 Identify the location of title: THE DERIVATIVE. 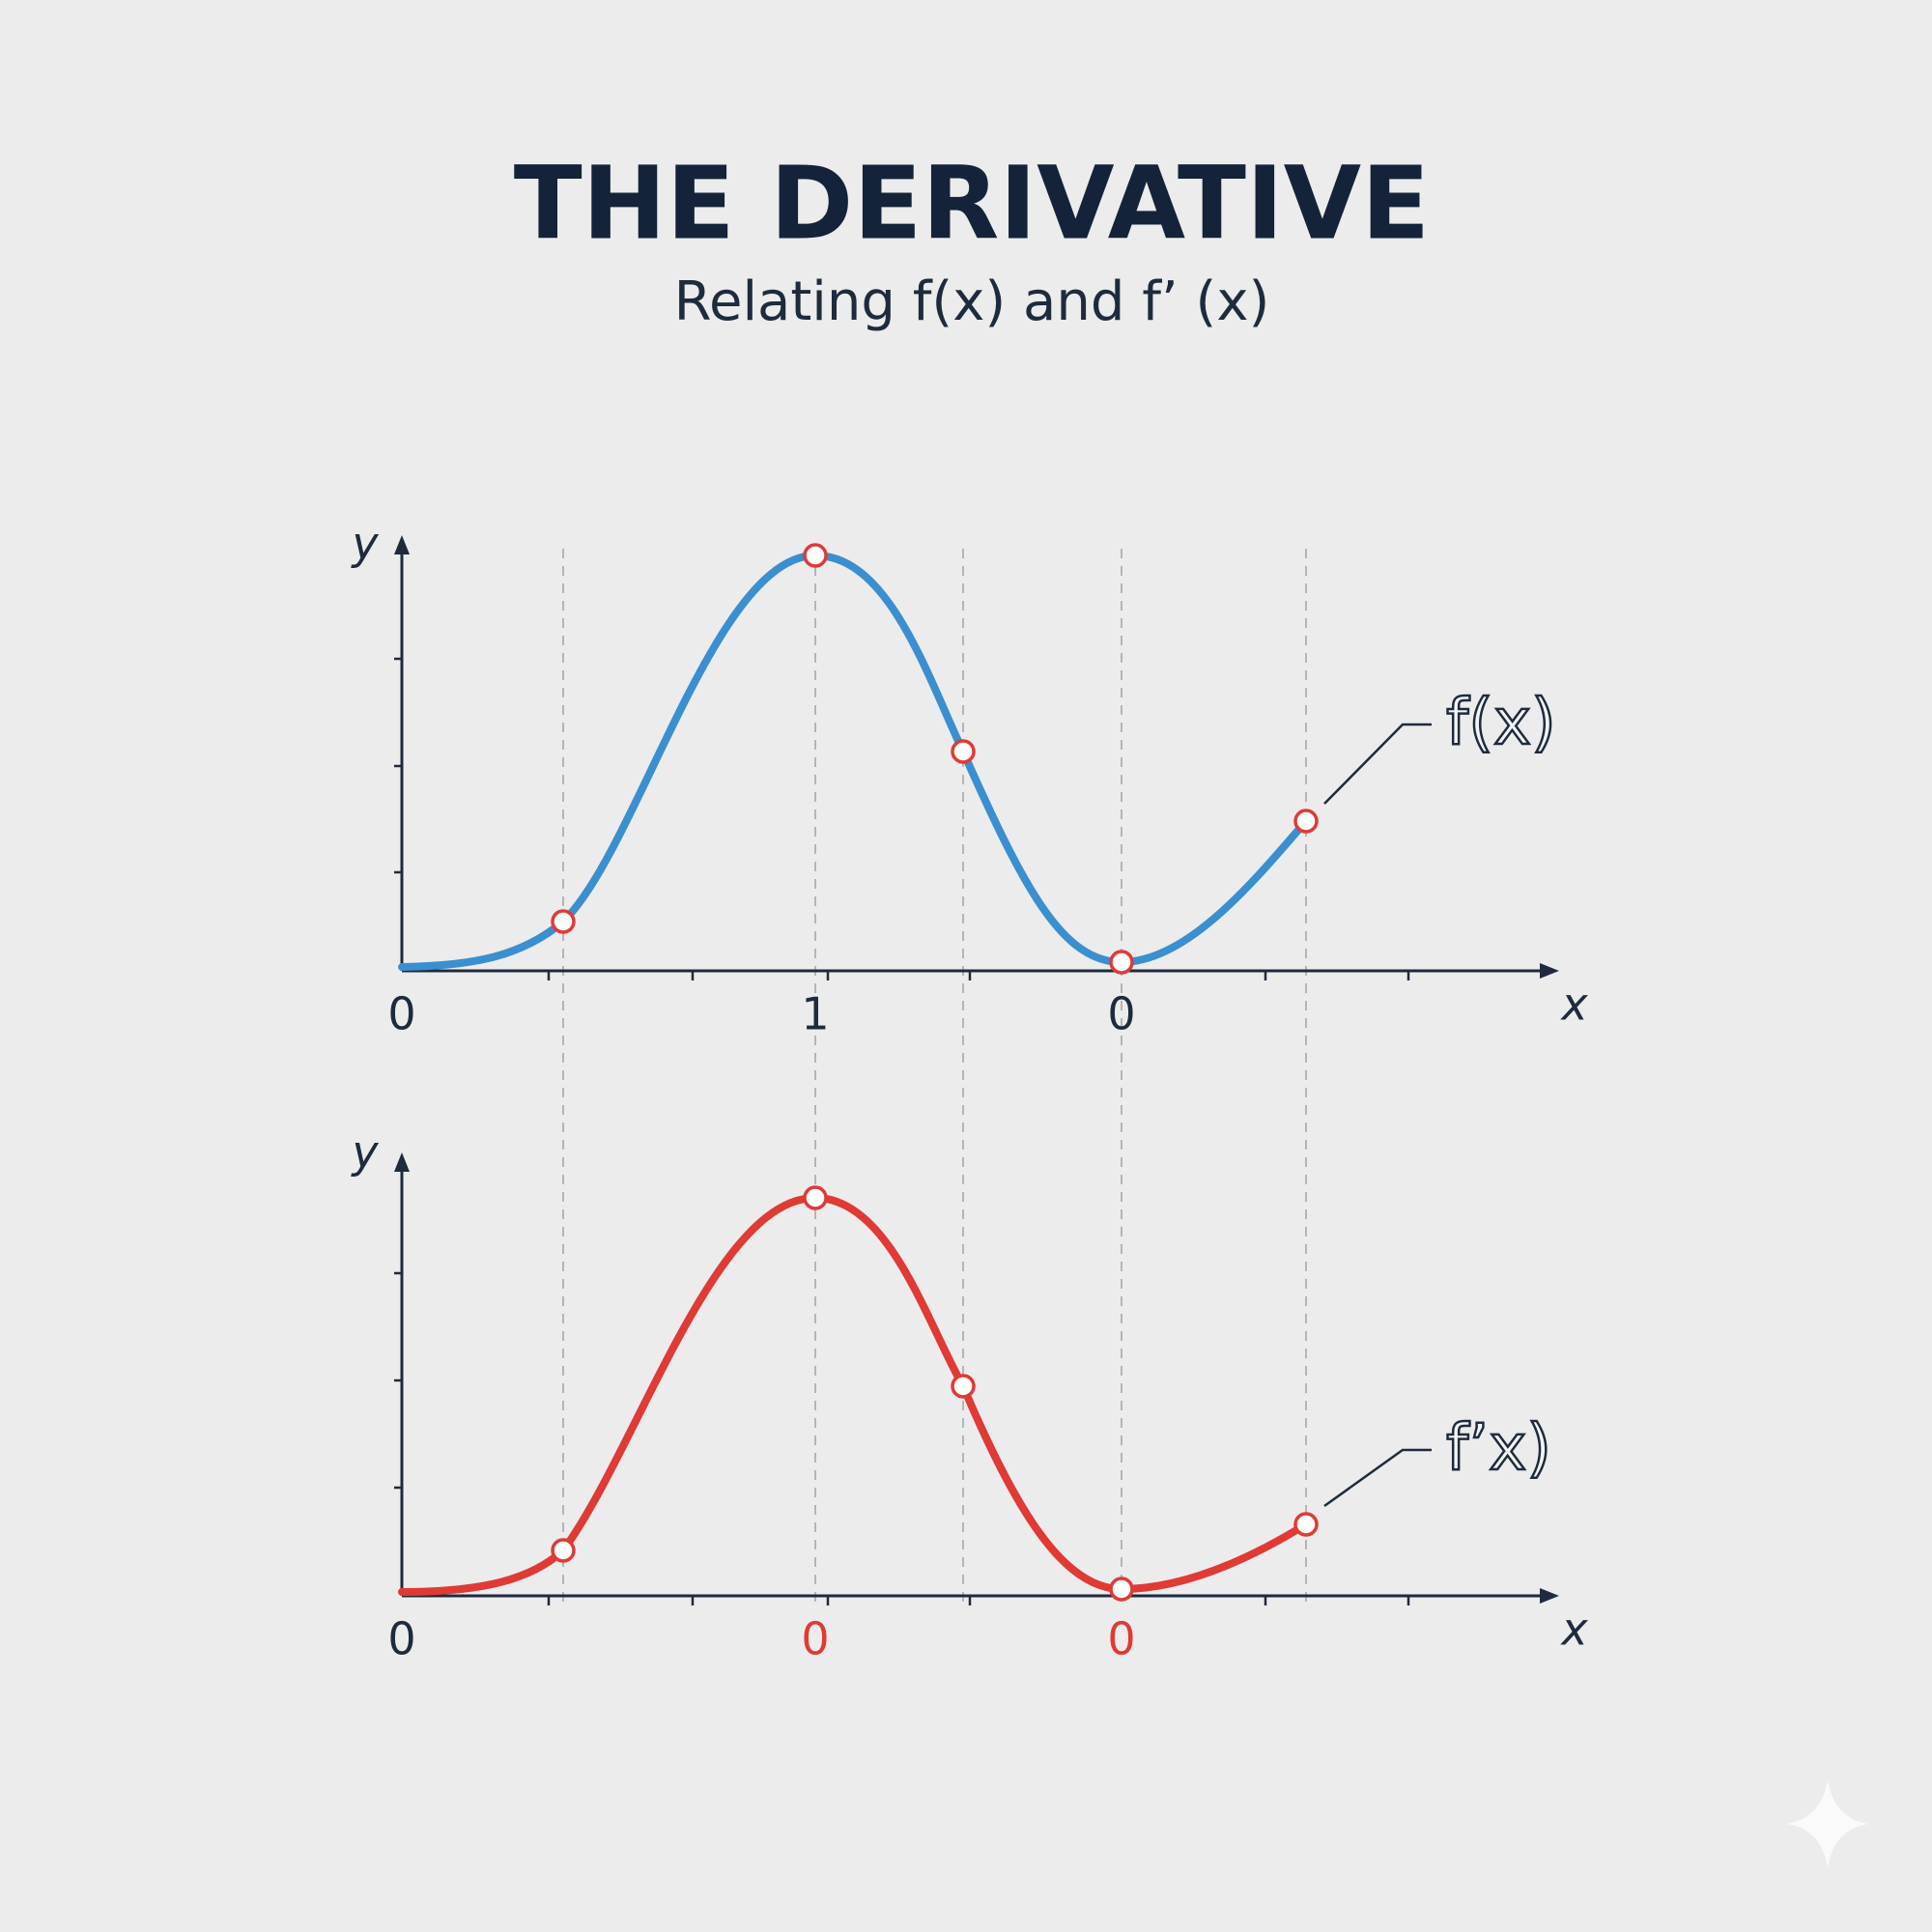
(972, 203).